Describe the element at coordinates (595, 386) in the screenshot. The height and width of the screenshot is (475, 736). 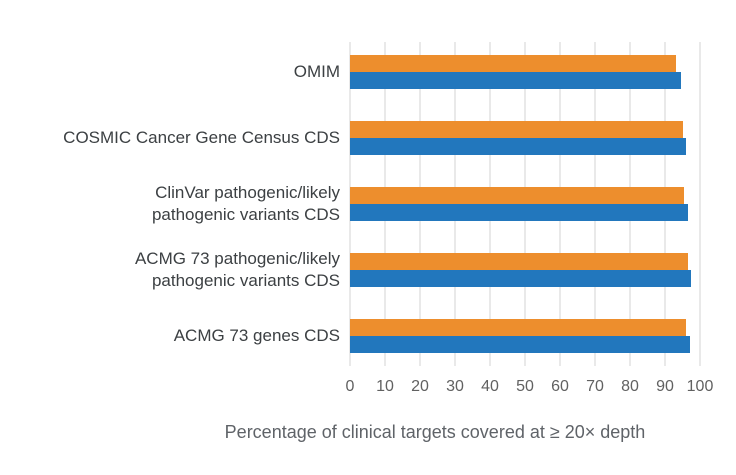
I see `x-tick-label-70: 70` at that location.